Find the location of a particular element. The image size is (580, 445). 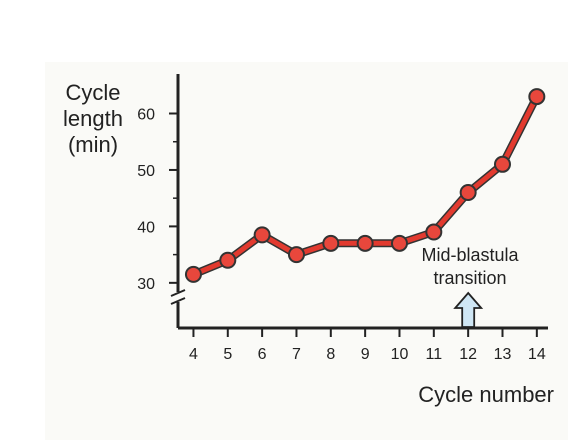

x-ticks: 4 5 6 7 8 9 10 11 12 13 14 is located at coordinates (367, 345).